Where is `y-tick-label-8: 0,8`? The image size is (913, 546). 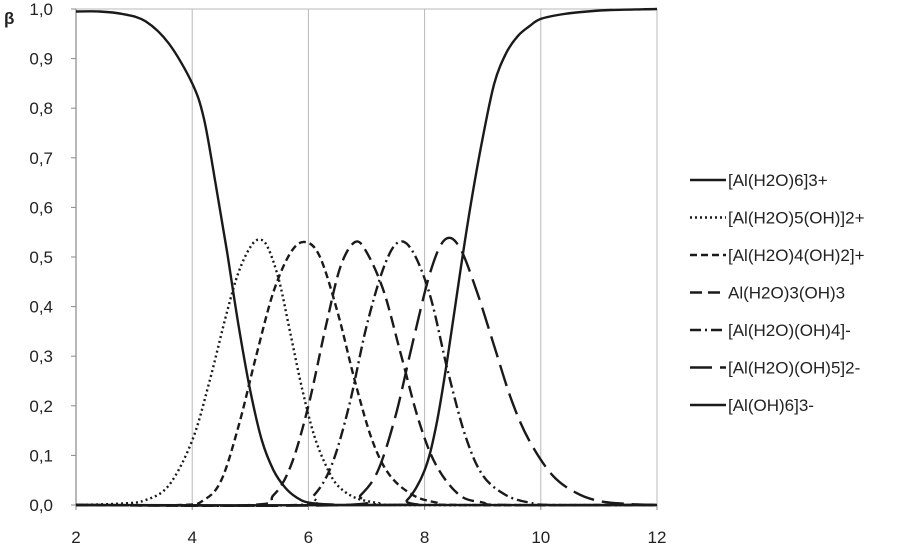 y-tick-label-8: 0,8 is located at coordinates (41, 108).